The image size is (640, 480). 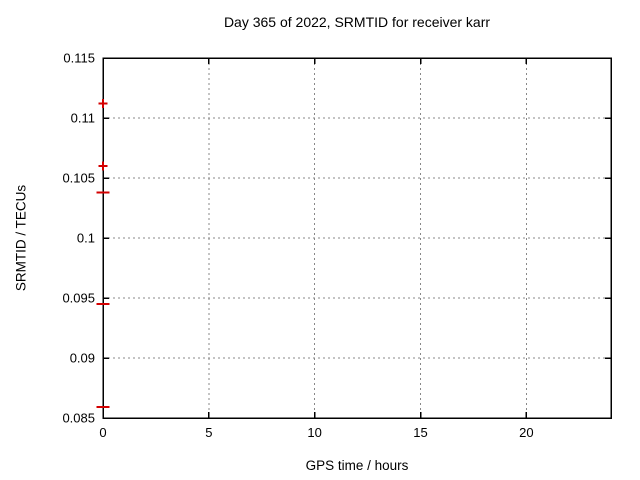 What do you see at coordinates (526, 432) in the screenshot?
I see `x-tick-label: 20` at bounding box center [526, 432].